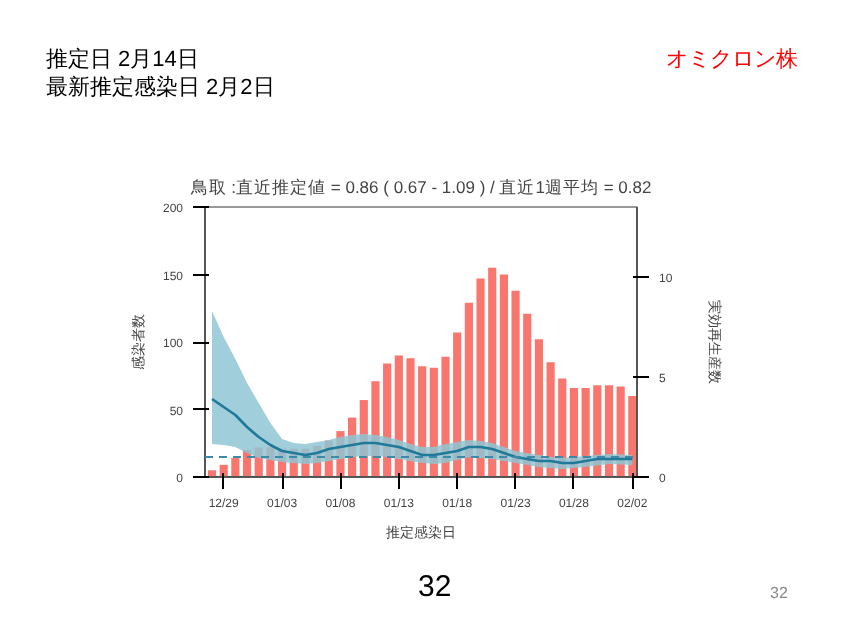 Image resolution: width=854 pixels, height=640 pixels. What do you see at coordinates (420, 187) in the screenshot?
I see `chart-title: 鳥取 :直近推定値 = 0.86 ( 0.67 - 1.09 ) / 直近1週平均 = 0.82` at bounding box center [420, 187].